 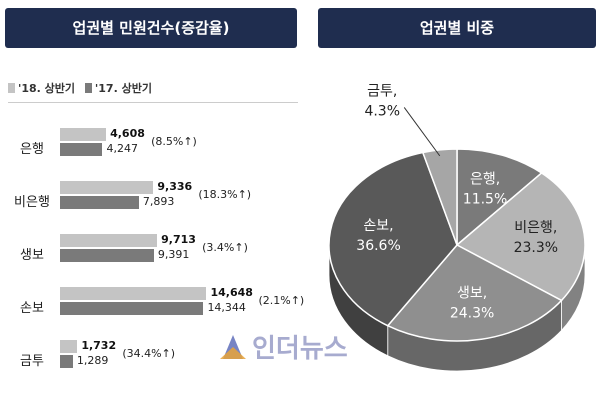 What do you see at coordinates (536, 248) in the screenshot?
I see `pie-slice-value: 23.3%` at bounding box center [536, 248].